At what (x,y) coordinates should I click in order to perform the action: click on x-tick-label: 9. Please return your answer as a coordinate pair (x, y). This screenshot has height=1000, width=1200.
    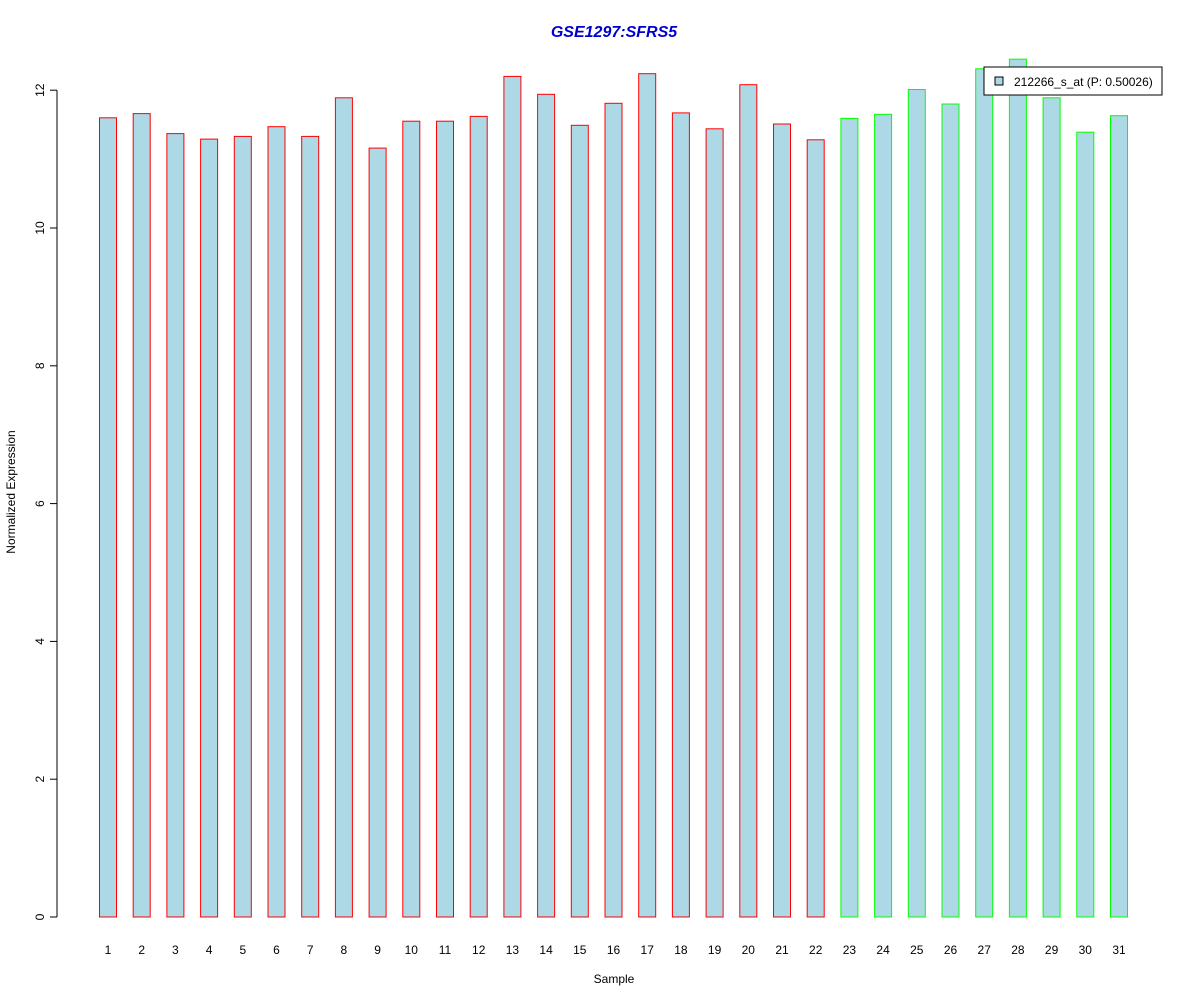
    Looking at the image, I should click on (377, 950).